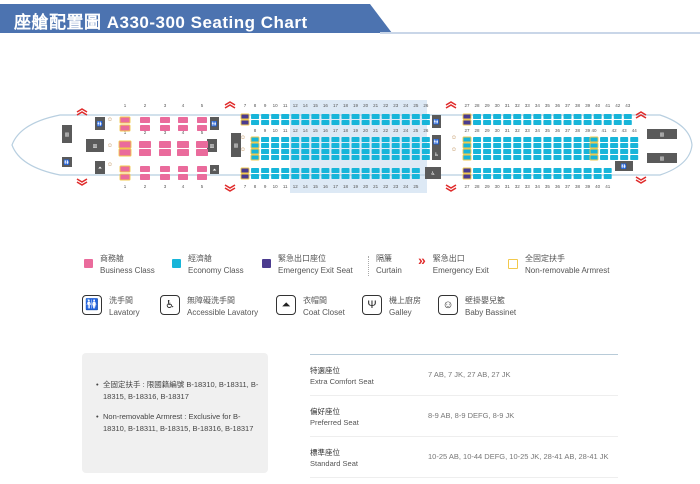 This screenshot has width=700, height=484. Describe the element at coordinates (426, 130) in the screenshot. I see `row-label: 26` at that location.